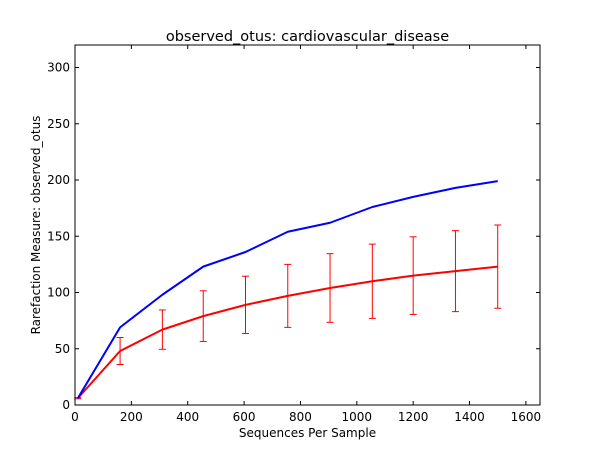  I want to click on y-tick-label: 50, so click(62, 349).